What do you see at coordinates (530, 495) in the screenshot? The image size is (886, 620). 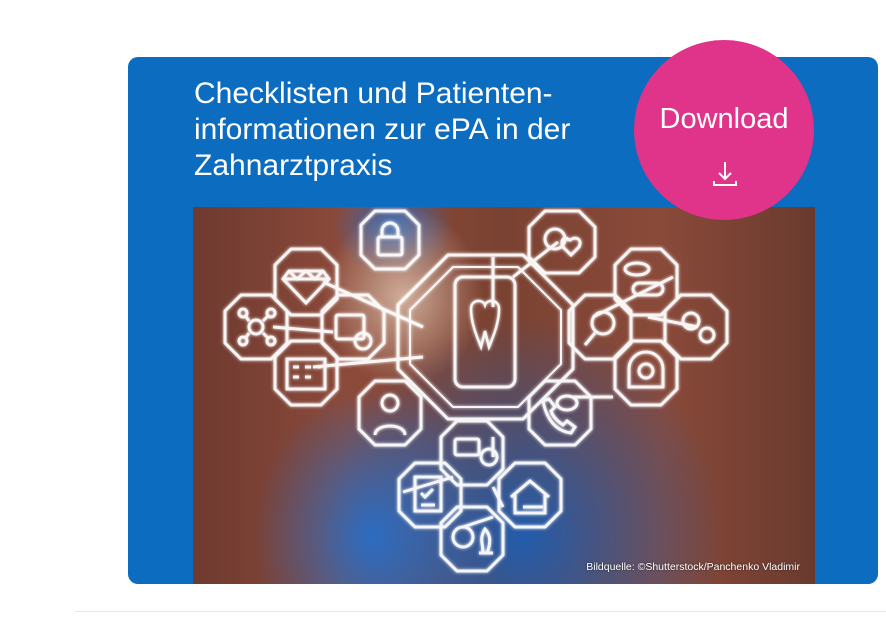 I see `family-home-icon` at bounding box center [530, 495].